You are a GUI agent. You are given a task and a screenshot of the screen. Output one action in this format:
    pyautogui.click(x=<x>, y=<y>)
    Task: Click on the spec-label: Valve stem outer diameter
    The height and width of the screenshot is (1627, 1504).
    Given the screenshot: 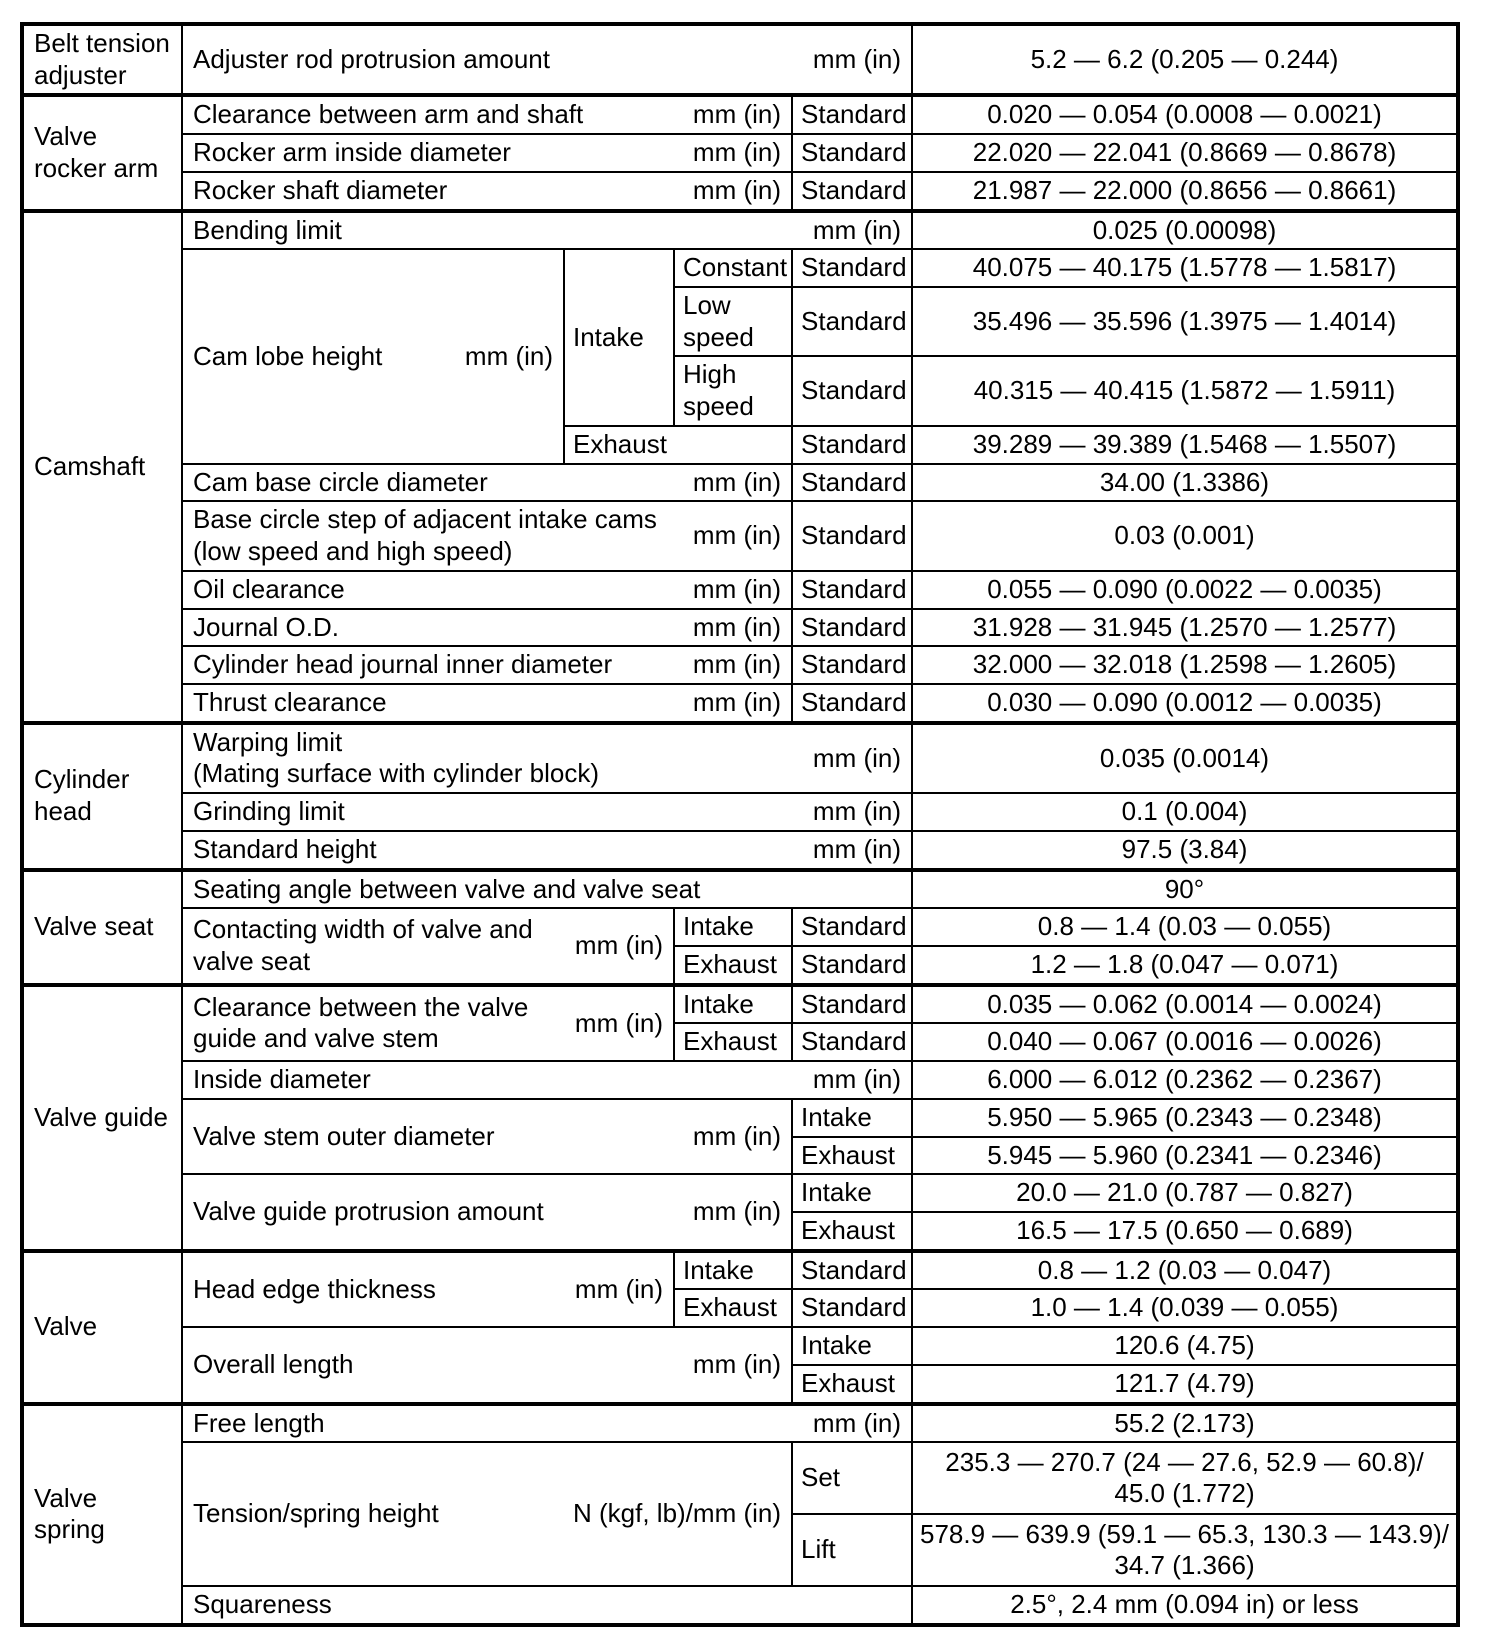 What is the action you would take?
    pyautogui.click(x=344, y=1135)
    